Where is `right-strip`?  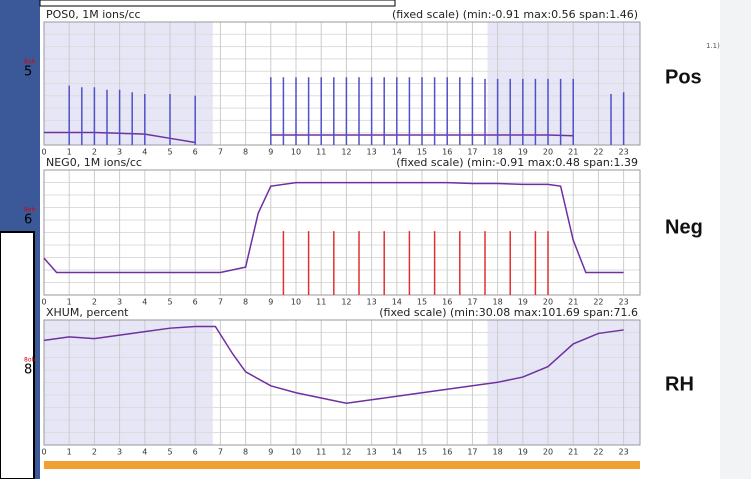
right-strip is located at coordinates (735, 239).